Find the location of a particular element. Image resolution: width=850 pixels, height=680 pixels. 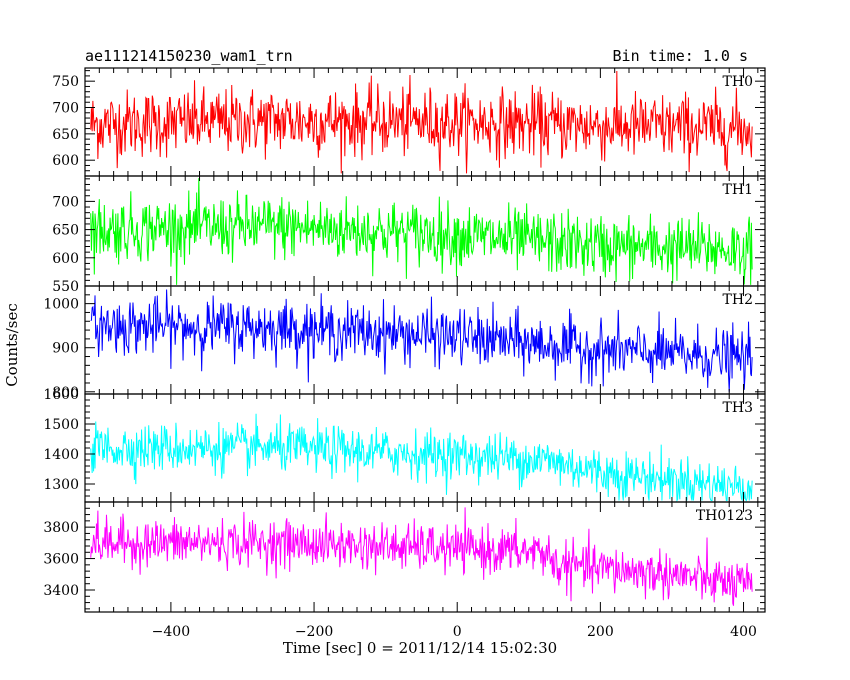

y-tick-label: 1000 is located at coordinates (61, 305).